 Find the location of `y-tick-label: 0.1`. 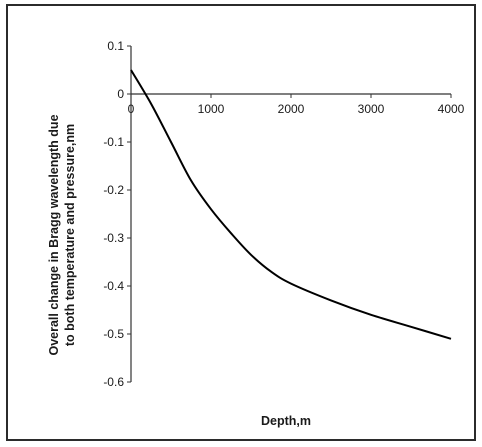

y-tick-label: 0.1 is located at coordinates (115, 46).